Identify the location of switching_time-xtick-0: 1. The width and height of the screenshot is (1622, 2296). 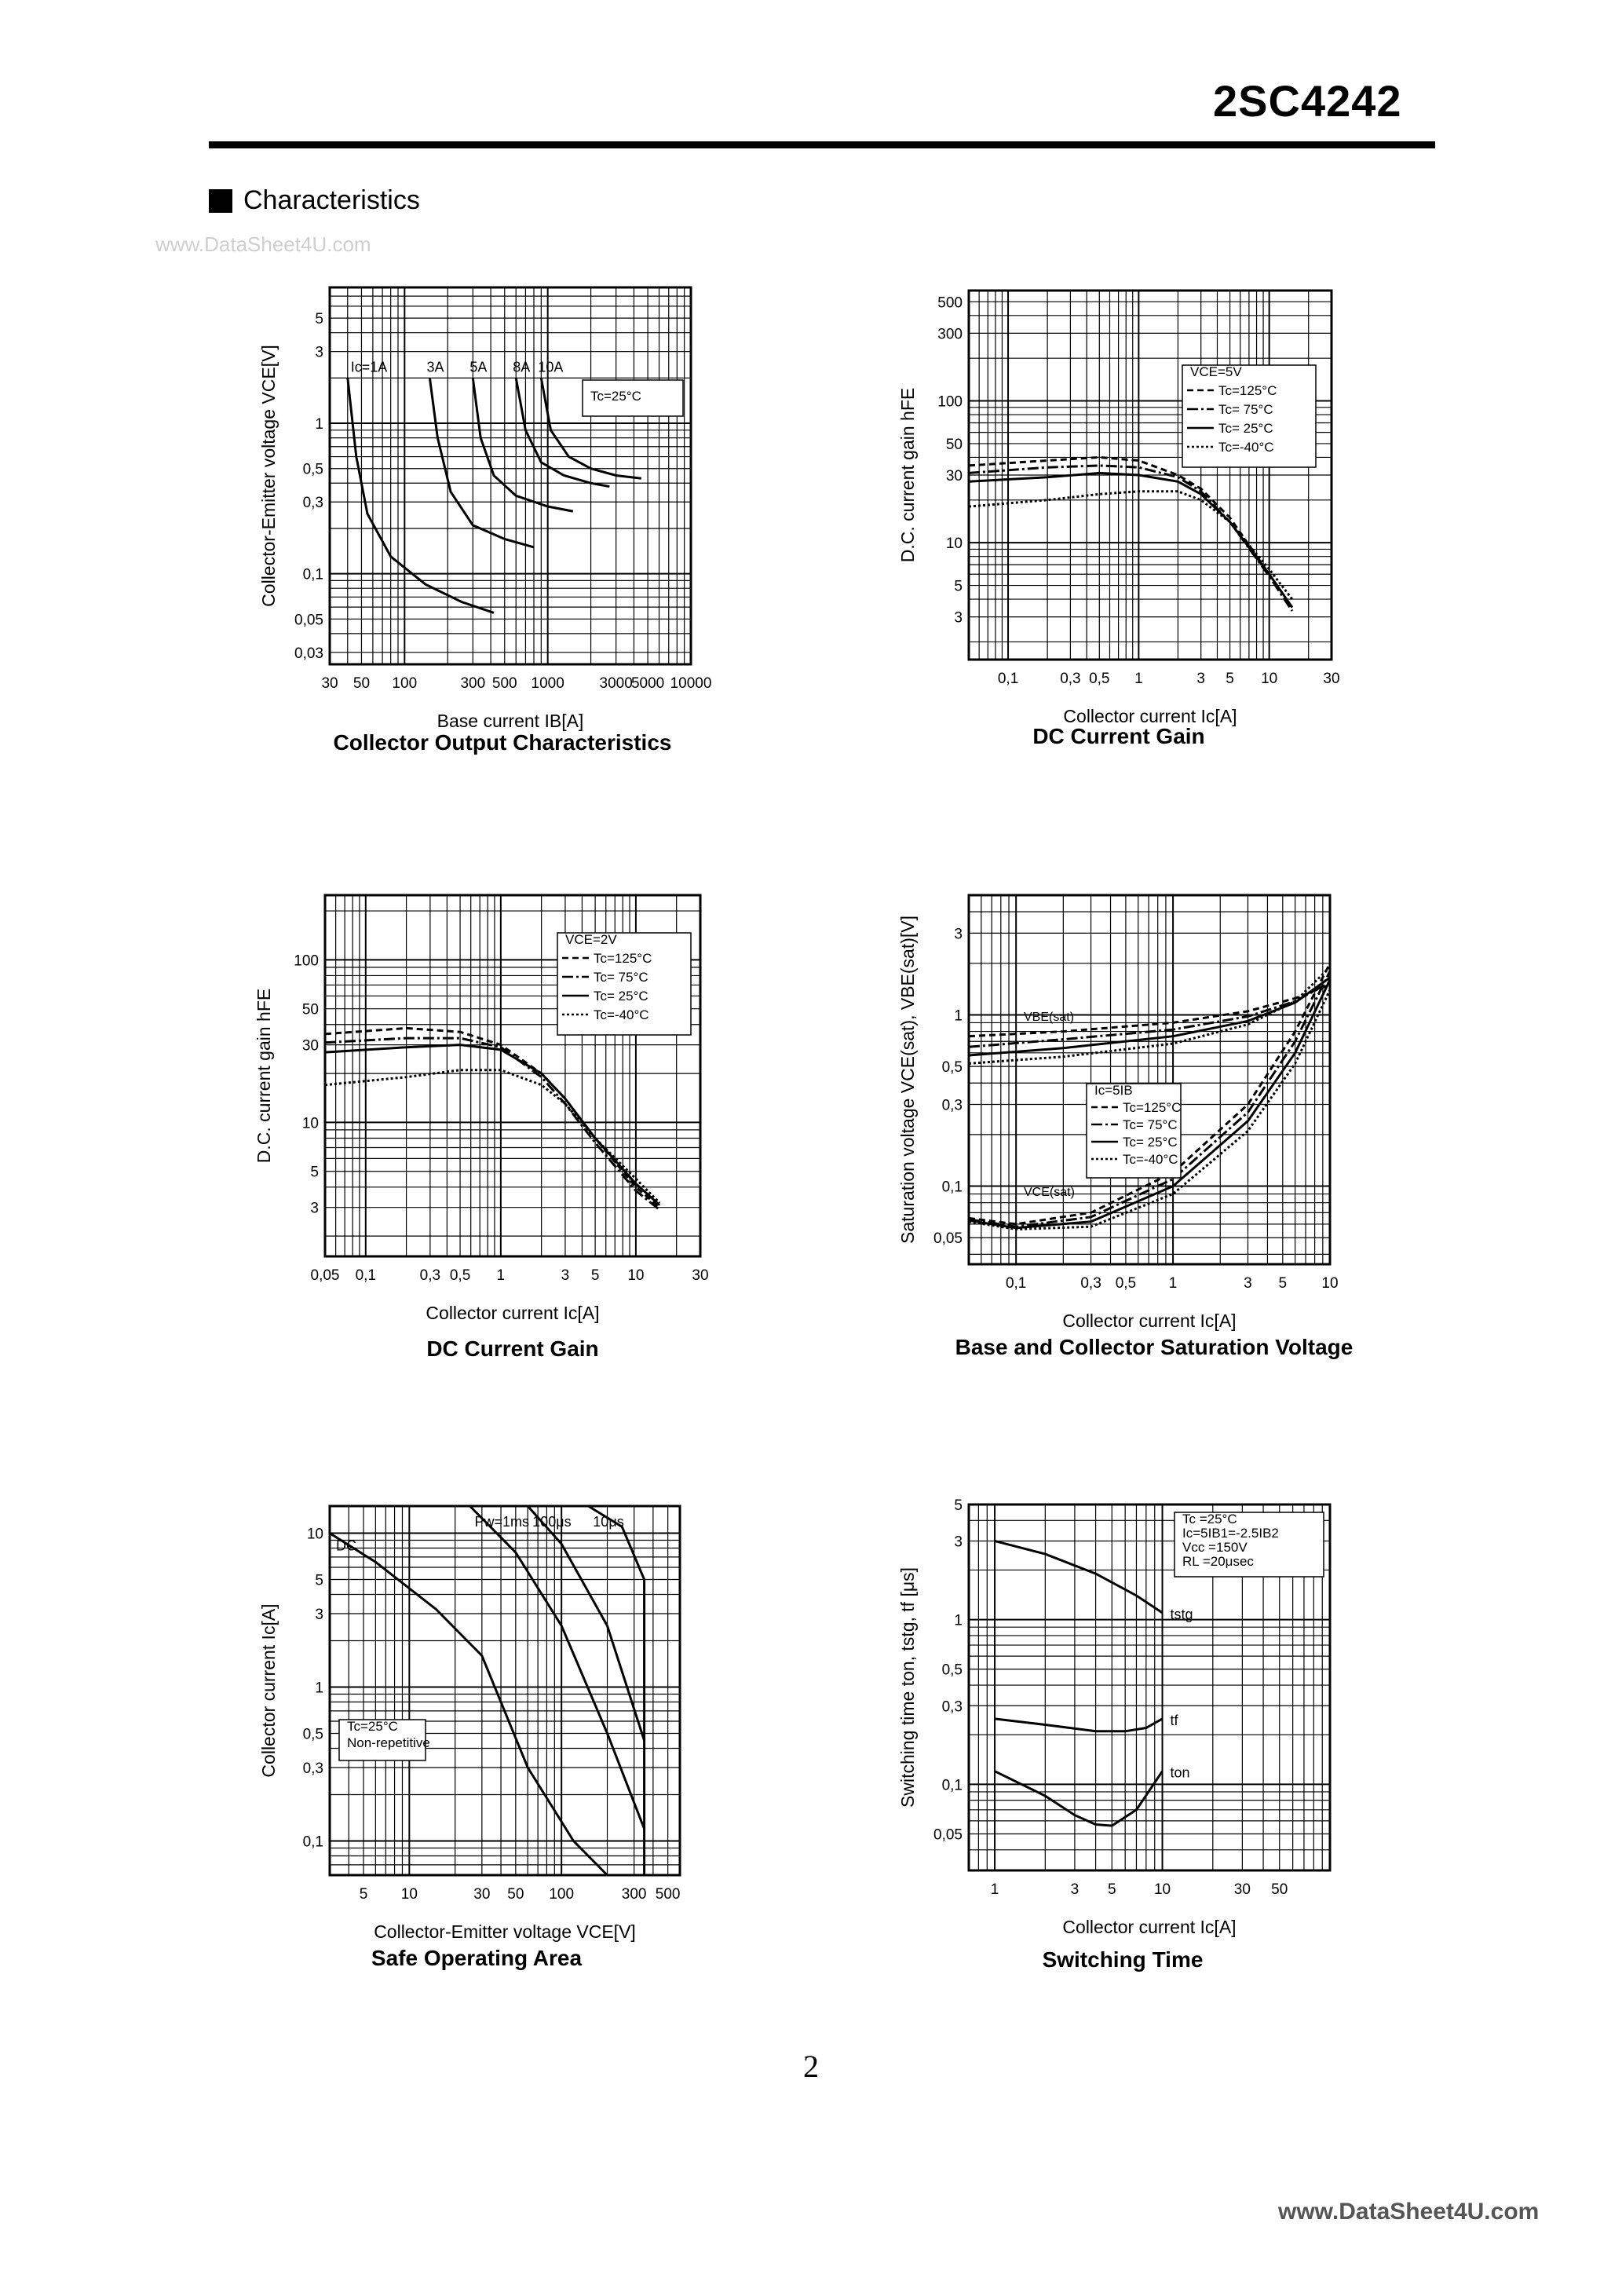
(995, 1889).